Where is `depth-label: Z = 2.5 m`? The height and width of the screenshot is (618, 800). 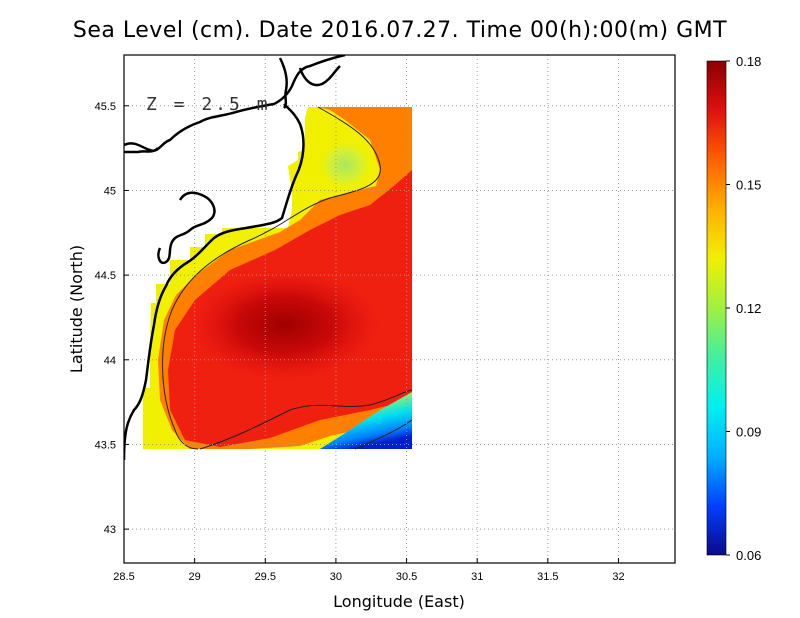 depth-label: Z = 2.5 m is located at coordinates (208, 104).